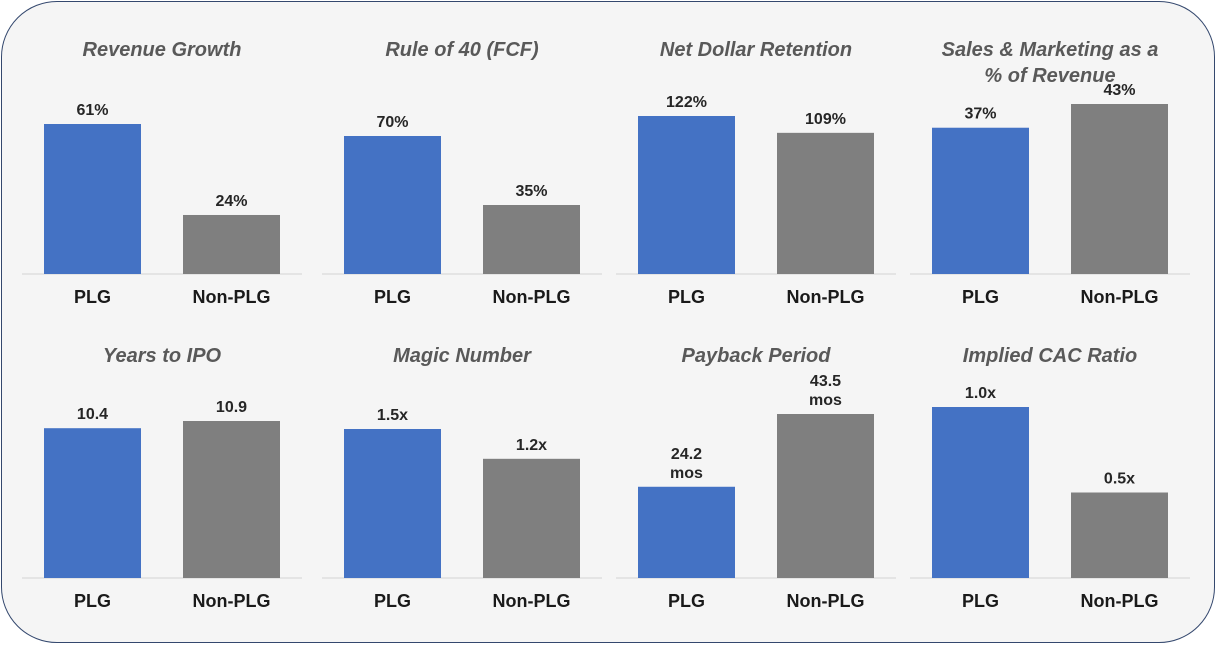 The image size is (1218, 646). Describe the element at coordinates (1119, 479) in the screenshot. I see `data-label: 0.5x` at that location.